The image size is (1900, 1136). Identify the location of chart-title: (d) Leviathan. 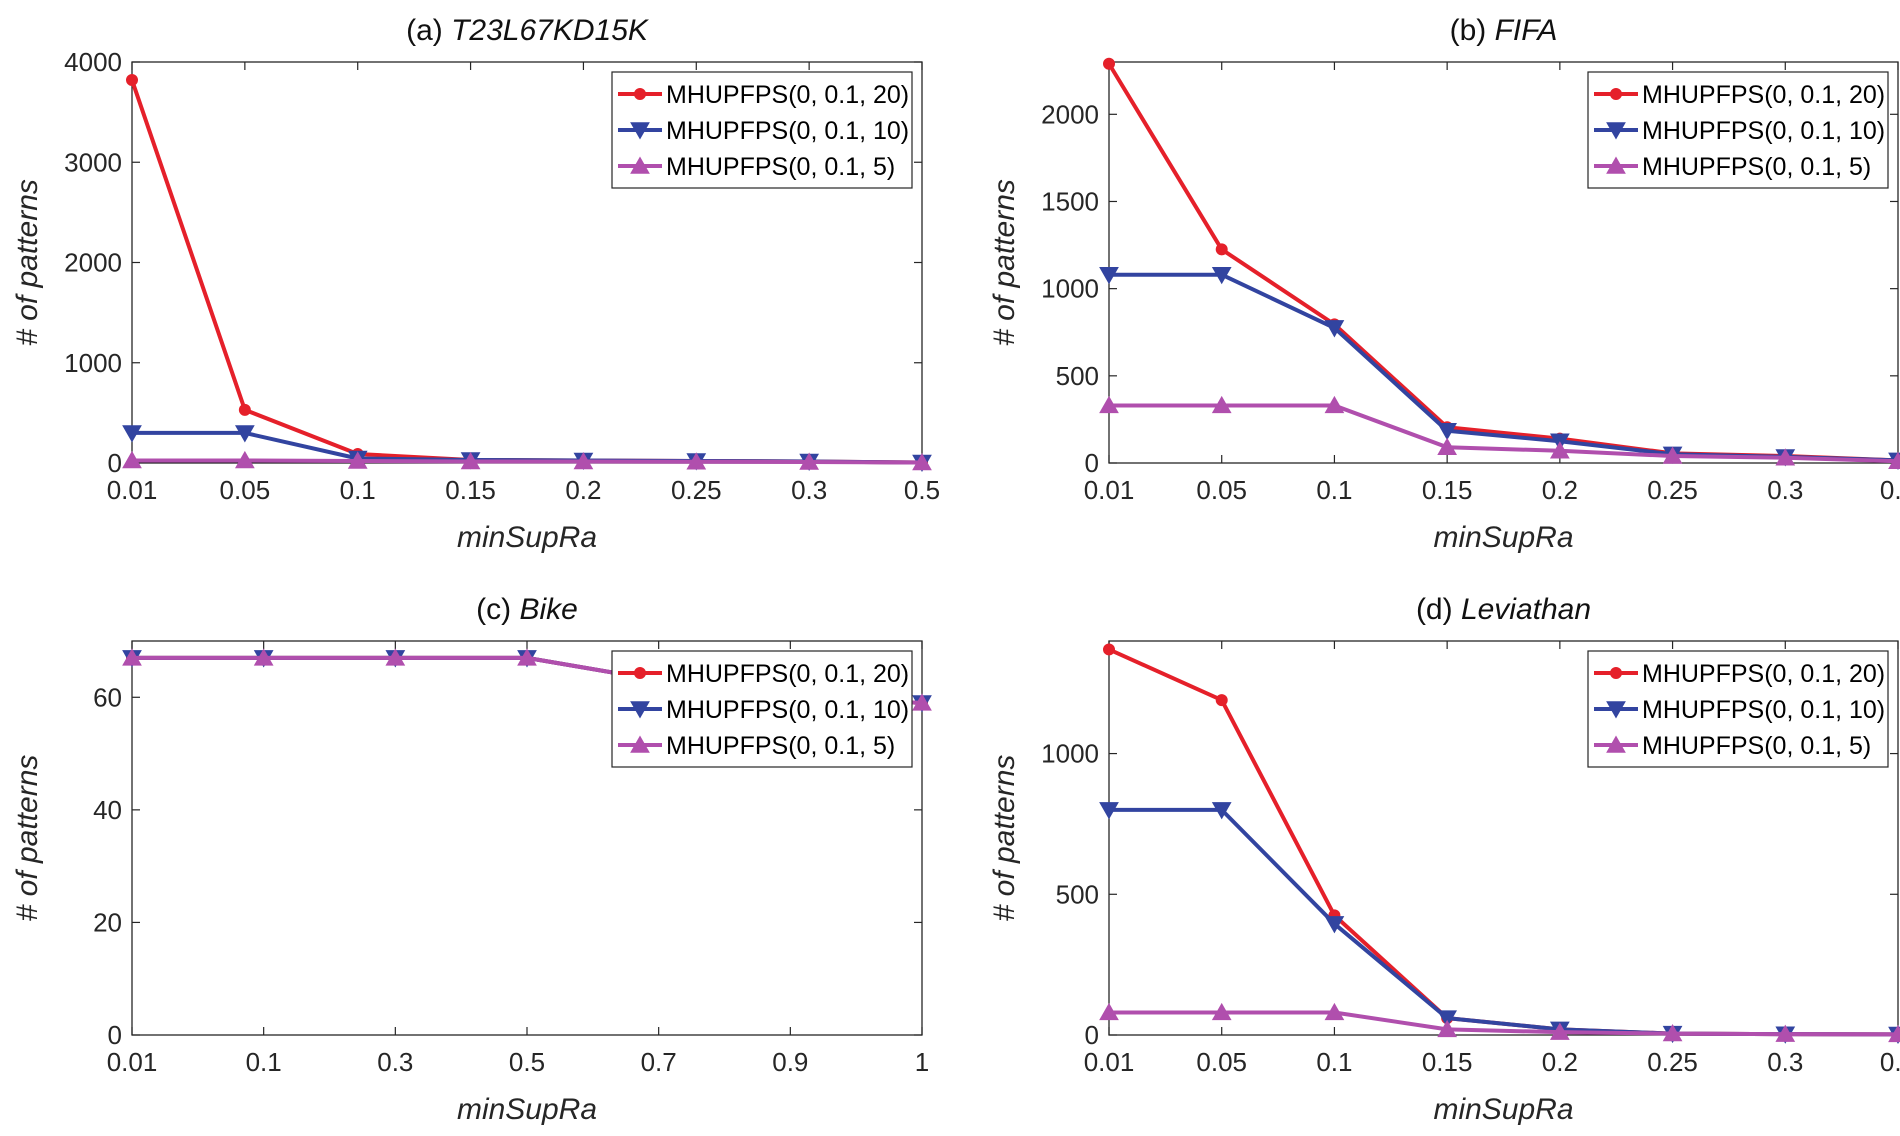
(1503, 609).